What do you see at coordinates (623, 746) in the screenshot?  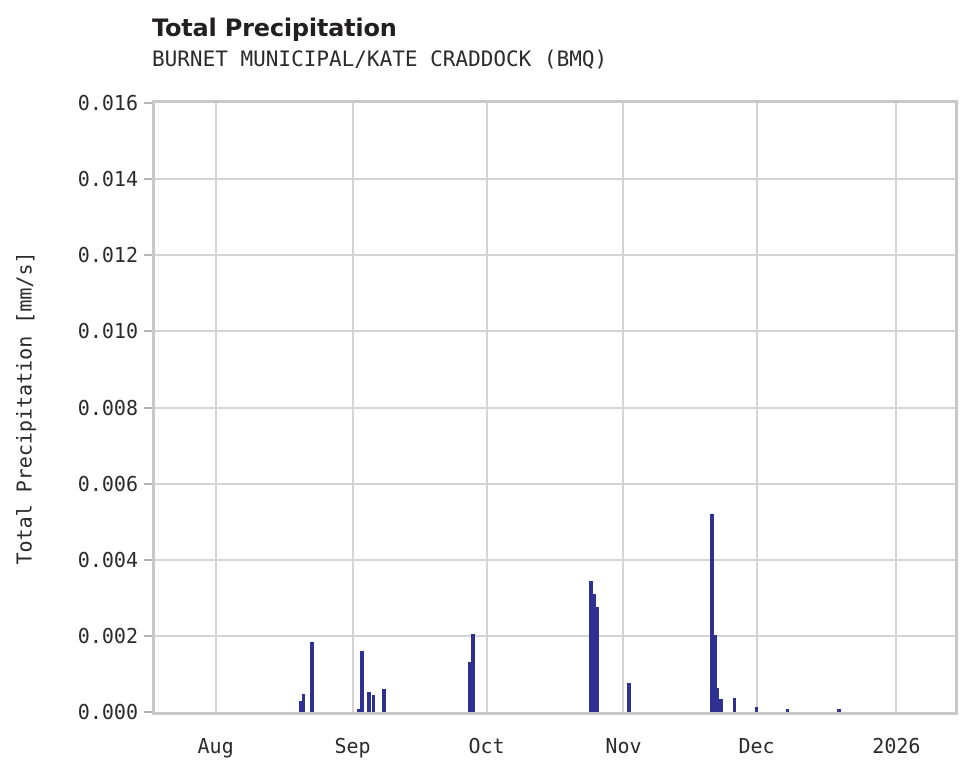 I see `x-tick-label: Nov` at bounding box center [623, 746].